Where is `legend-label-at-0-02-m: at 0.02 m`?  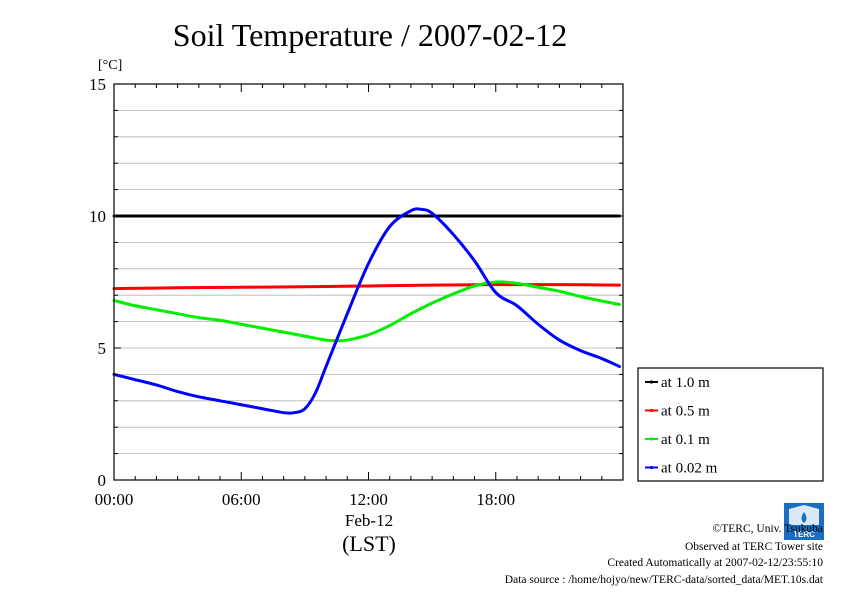
legend-label-at-0-02-m: at 0.02 m is located at coordinates (689, 469).